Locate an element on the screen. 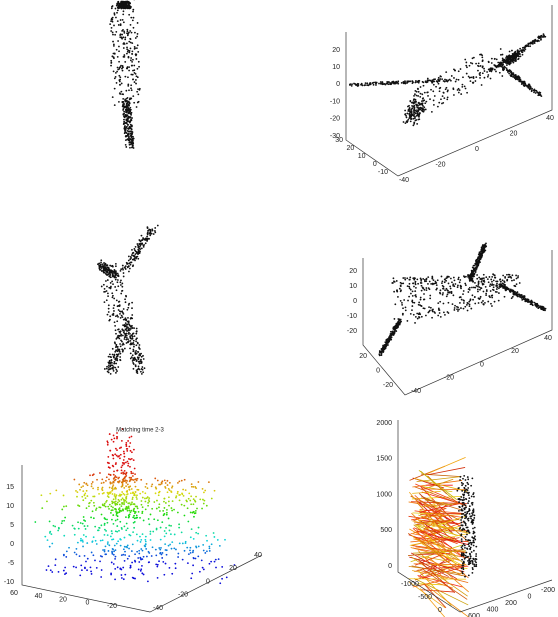  x-tick-label: 20 is located at coordinates (514, 133).